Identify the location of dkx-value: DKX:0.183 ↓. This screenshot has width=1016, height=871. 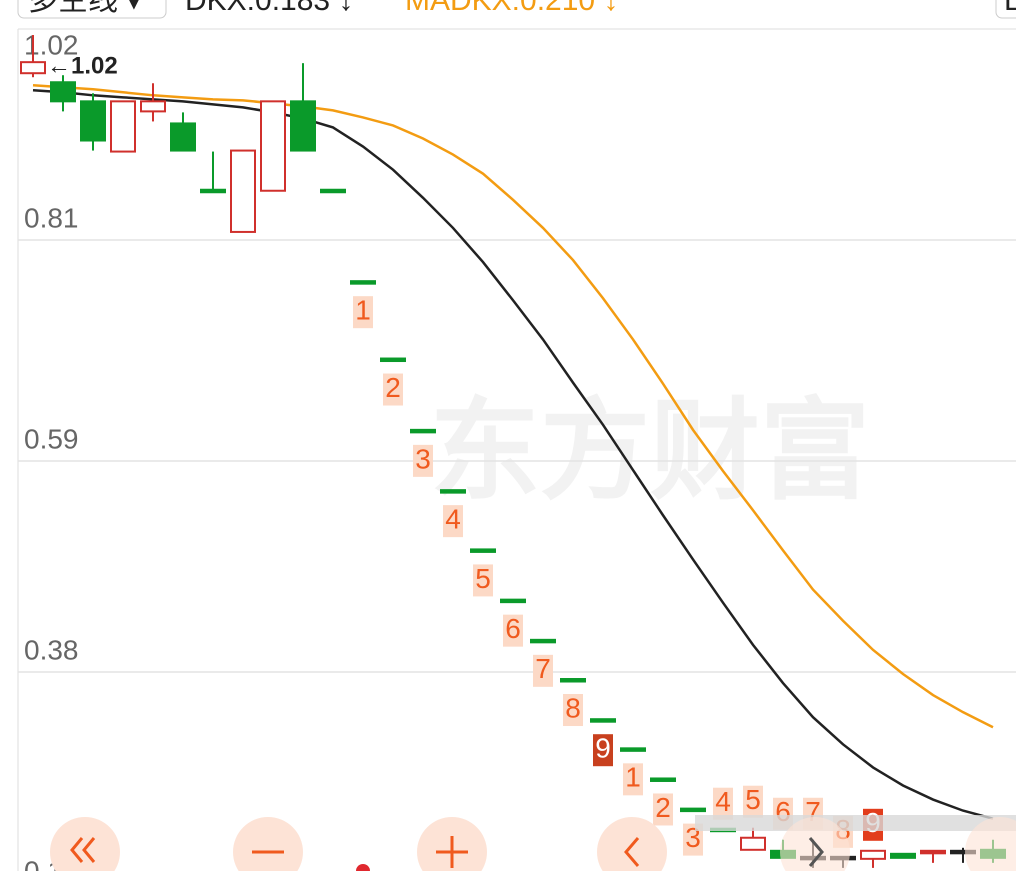
(269, 8).